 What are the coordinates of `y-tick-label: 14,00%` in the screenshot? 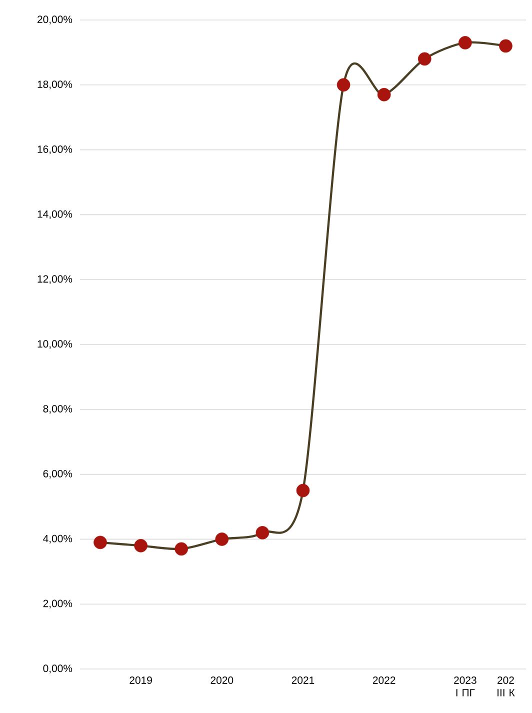 It's located at (55, 215).